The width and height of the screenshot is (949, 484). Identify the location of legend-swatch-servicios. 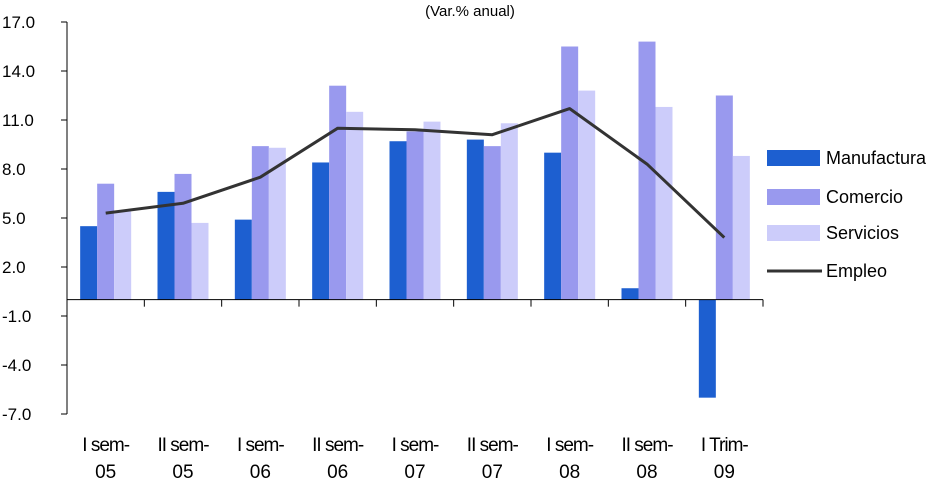
(793, 233).